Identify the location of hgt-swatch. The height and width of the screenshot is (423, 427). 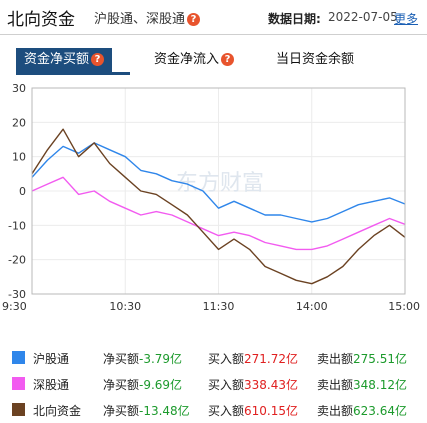
(18, 357).